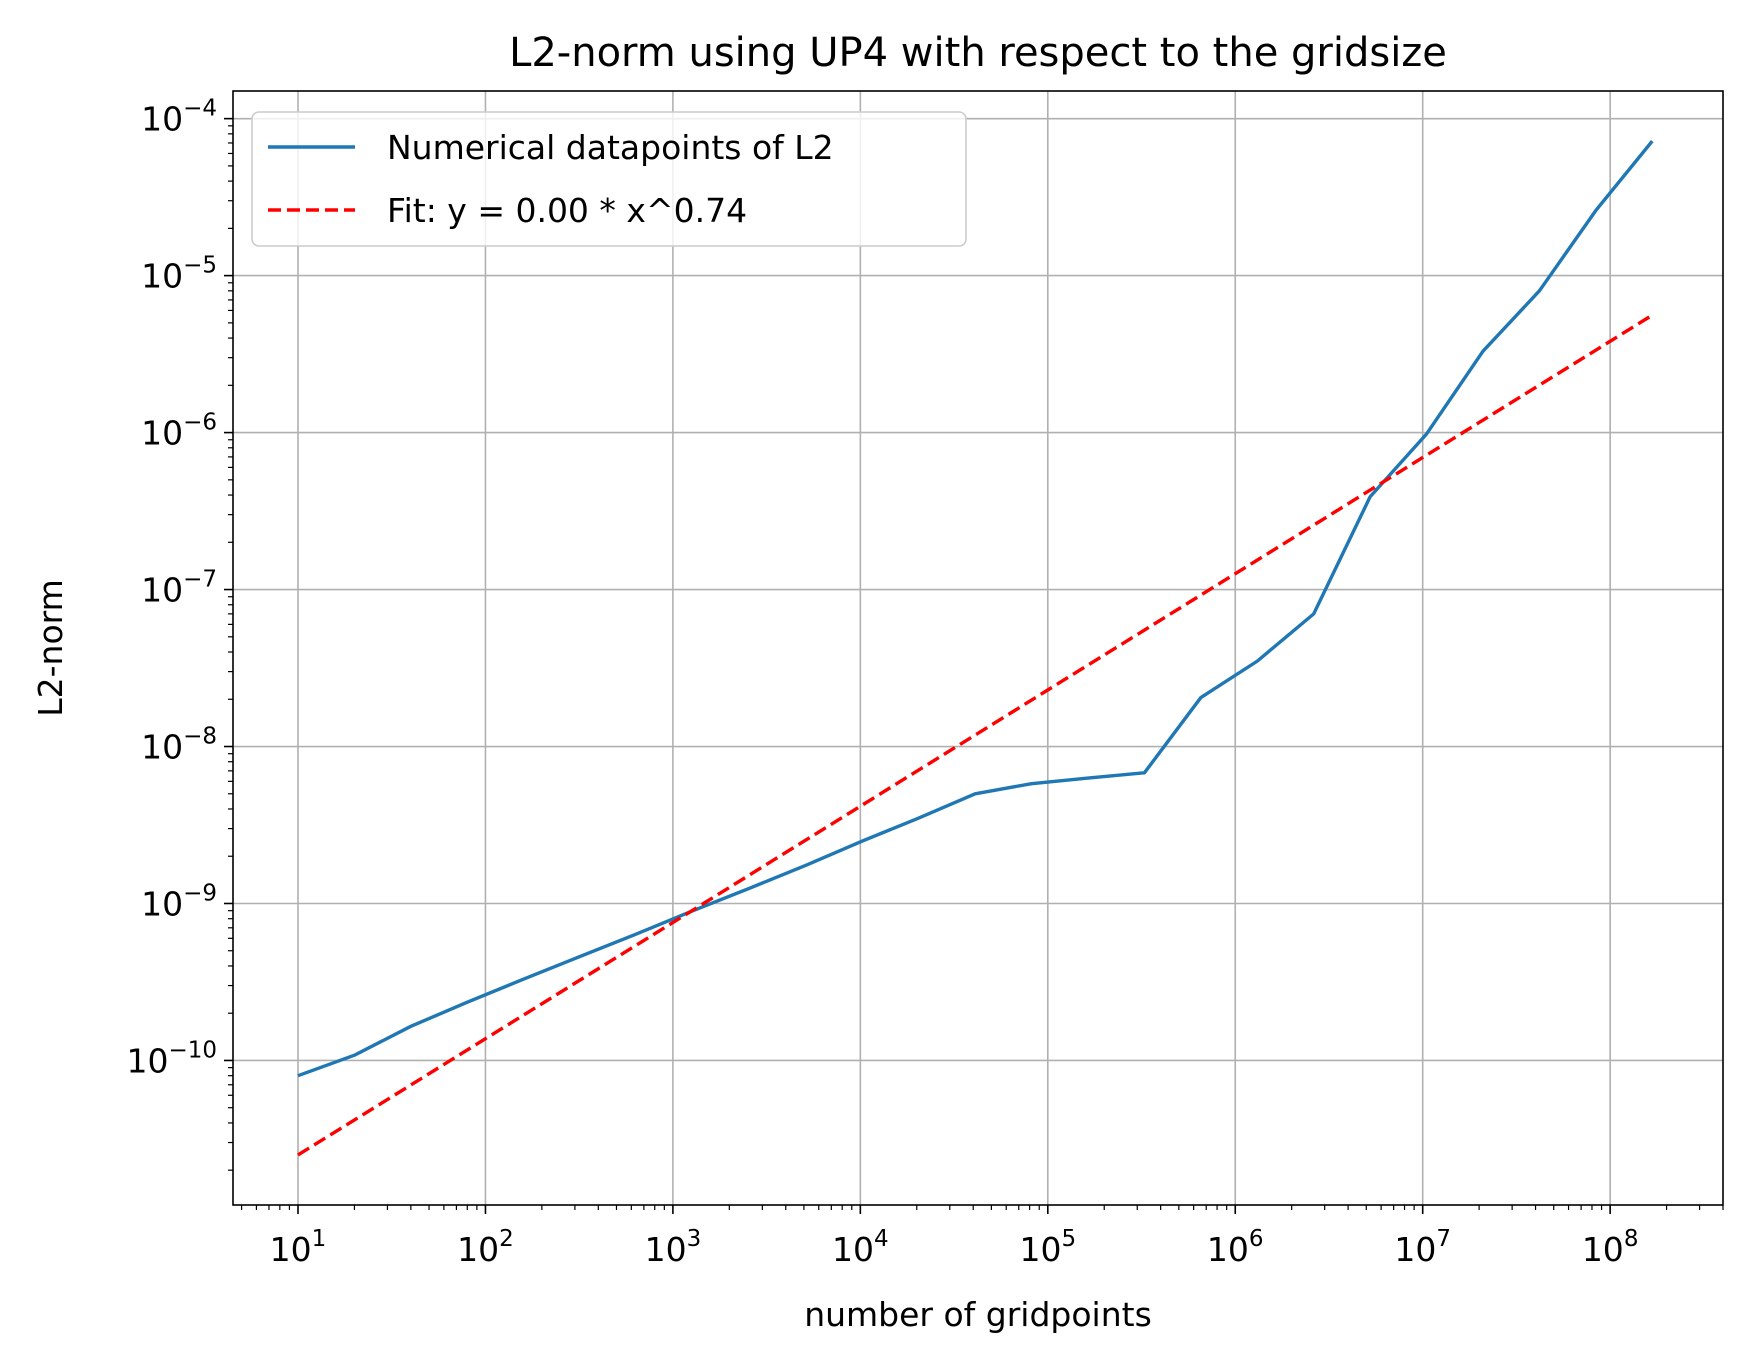  What do you see at coordinates (179, 431) in the screenshot?
I see `y-tick-label: 10⁻⁶` at bounding box center [179, 431].